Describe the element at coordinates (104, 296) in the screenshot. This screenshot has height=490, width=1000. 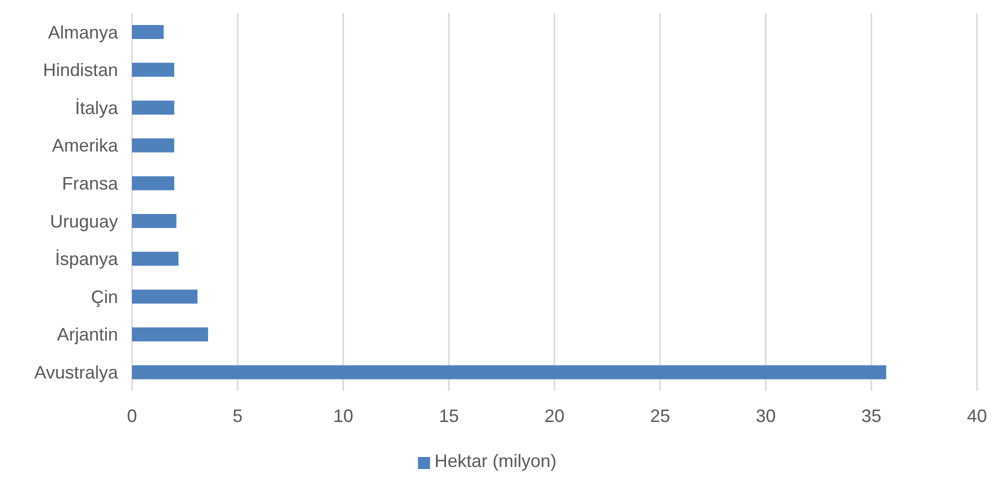
I see `y-tick-label: Çin` at that location.